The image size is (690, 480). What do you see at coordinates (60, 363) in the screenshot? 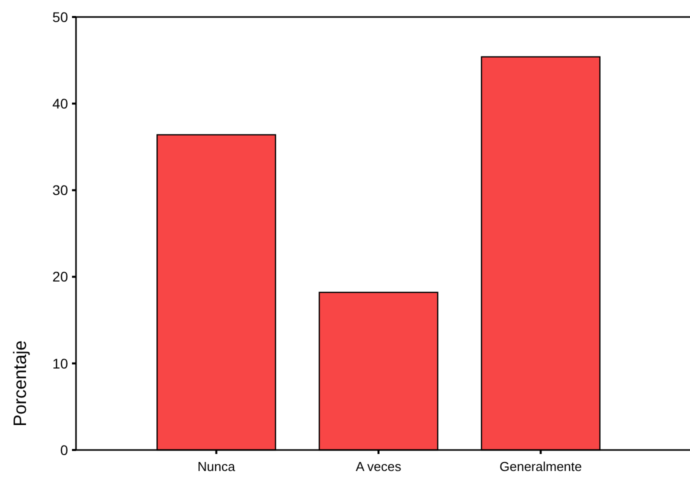
I see `y-tick-label: 10` at bounding box center [60, 363].